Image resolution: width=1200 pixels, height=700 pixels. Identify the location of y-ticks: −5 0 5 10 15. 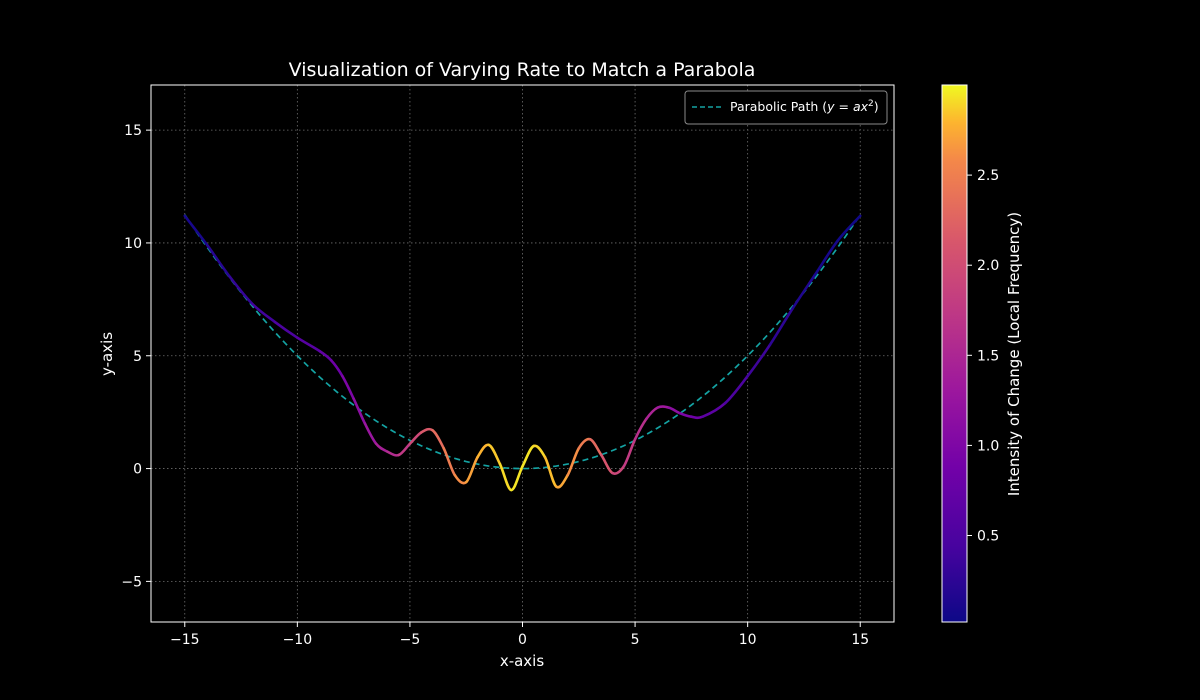
(136, 356).